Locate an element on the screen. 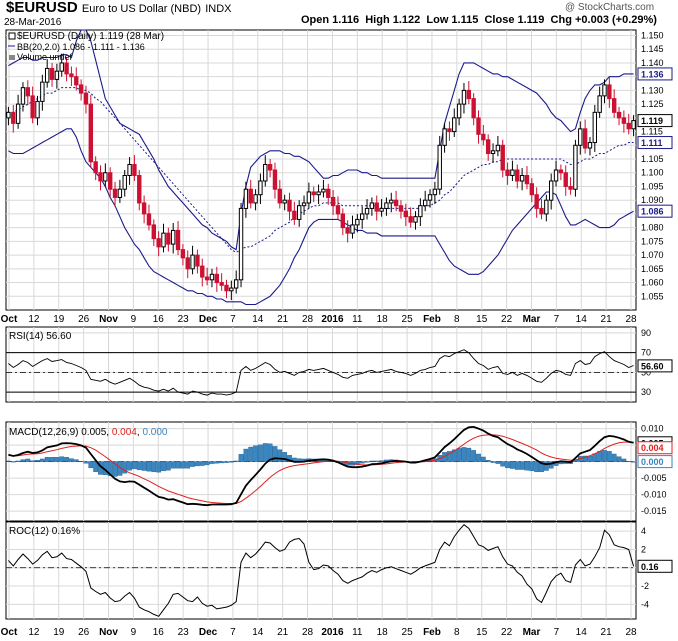 The width and height of the screenshot is (678, 641). roc-line is located at coordinates (321, 570).